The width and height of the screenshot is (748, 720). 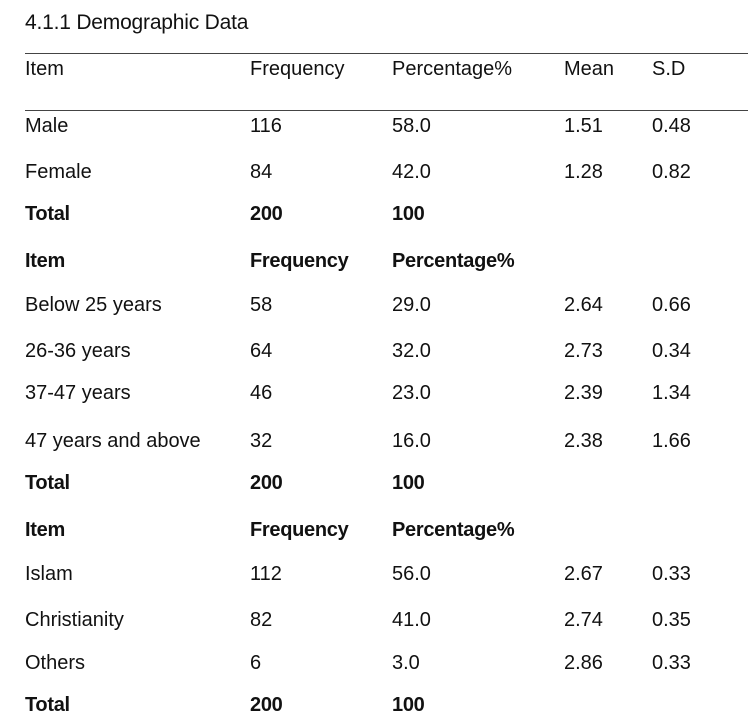 I want to click on cell-percentage: 42.0, so click(x=411, y=172).